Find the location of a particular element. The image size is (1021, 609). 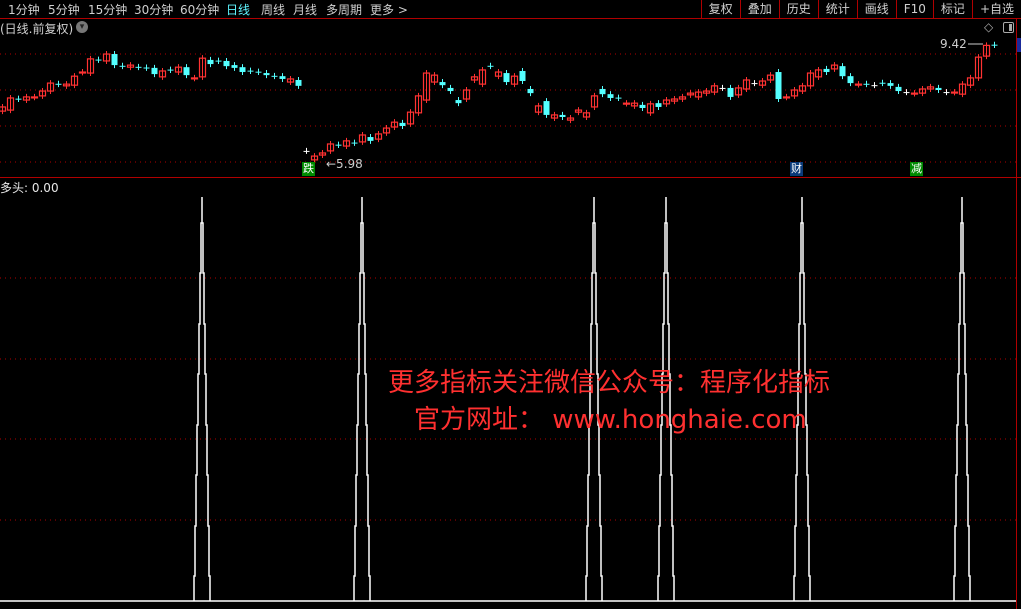

toolbar-button: +自选 is located at coordinates (996, 9).